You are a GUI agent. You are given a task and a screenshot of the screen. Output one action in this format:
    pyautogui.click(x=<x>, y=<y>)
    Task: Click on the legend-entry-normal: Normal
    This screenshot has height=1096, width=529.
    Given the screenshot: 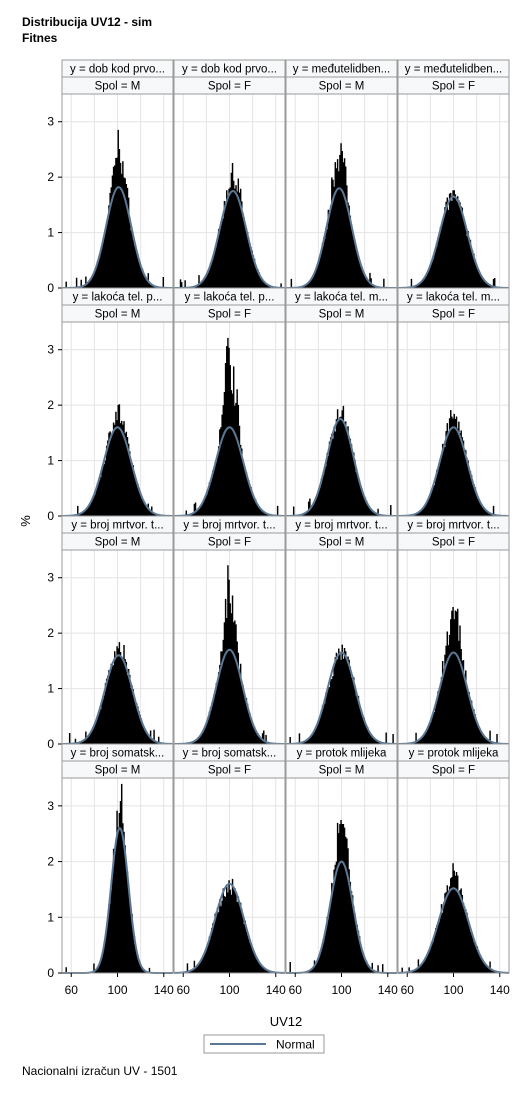 What is the action you would take?
    pyautogui.click(x=295, y=1045)
    